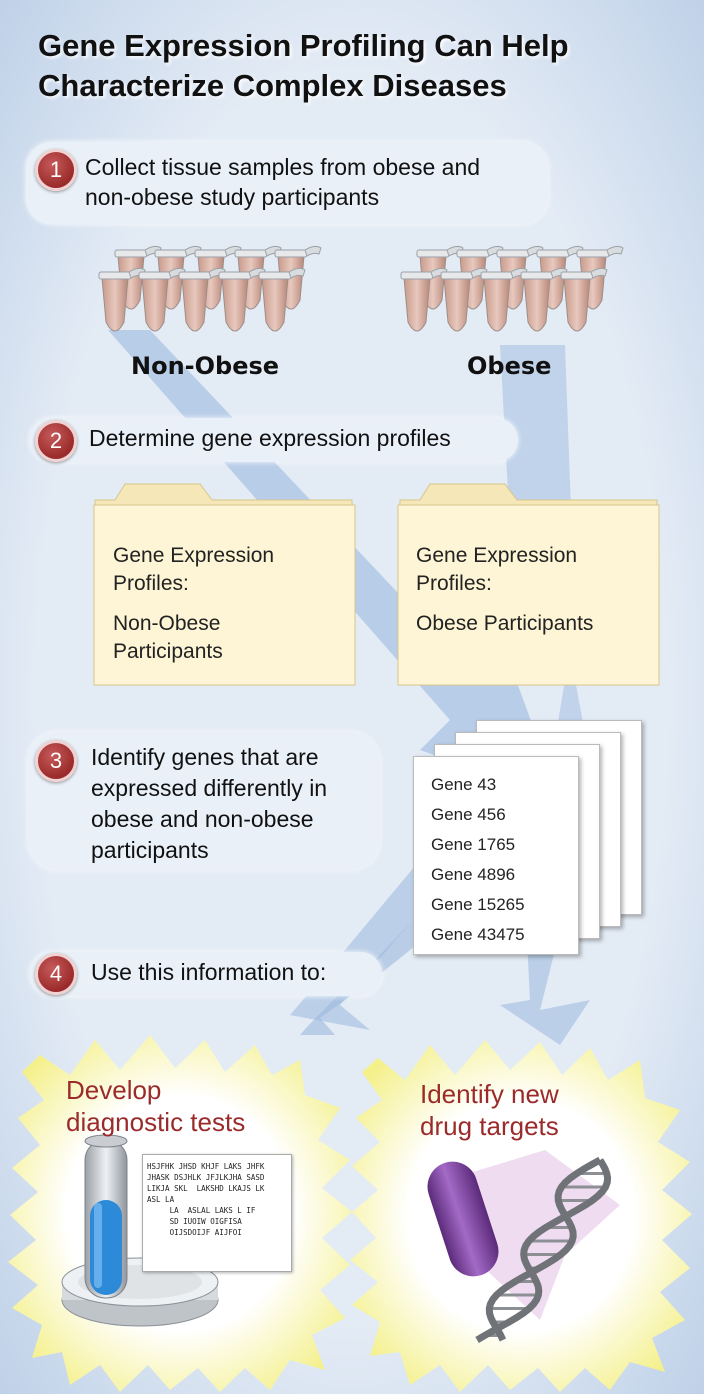  What do you see at coordinates (194, 1232) in the screenshot?
I see `report-line: OIJSDOIJF AIJFOI` at bounding box center [194, 1232].